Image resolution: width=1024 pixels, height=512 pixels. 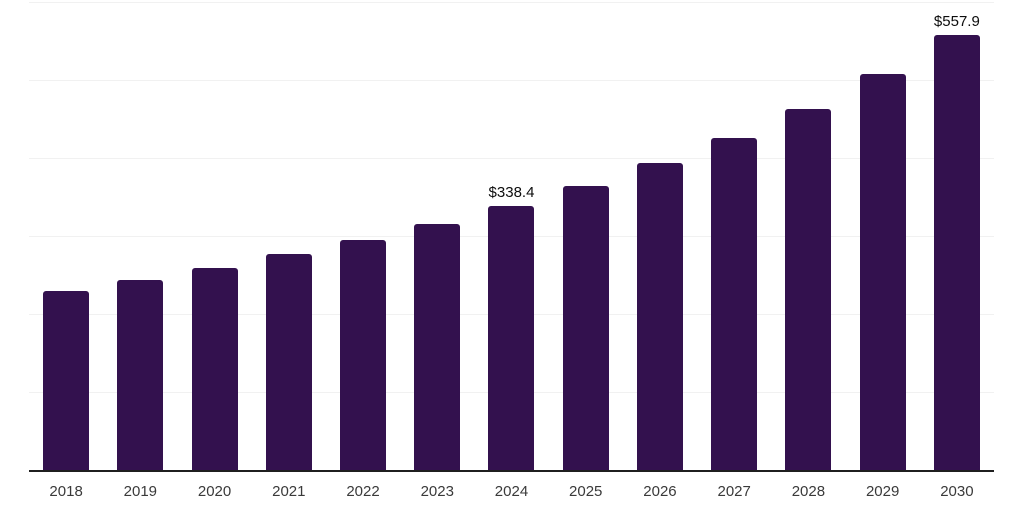 What do you see at coordinates (437, 491) in the screenshot?
I see `x-axis-label: 2023` at bounding box center [437, 491].